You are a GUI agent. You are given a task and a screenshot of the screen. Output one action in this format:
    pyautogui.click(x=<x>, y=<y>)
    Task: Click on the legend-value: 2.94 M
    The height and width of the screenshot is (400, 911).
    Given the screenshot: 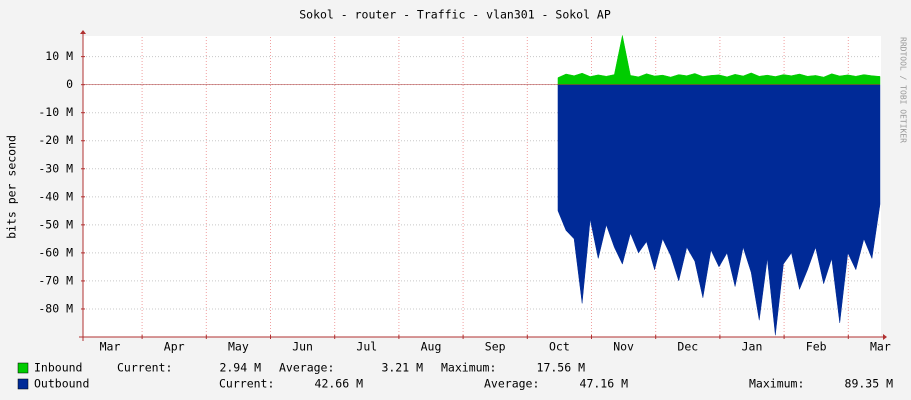 What is the action you would take?
    pyautogui.click(x=240, y=368)
    